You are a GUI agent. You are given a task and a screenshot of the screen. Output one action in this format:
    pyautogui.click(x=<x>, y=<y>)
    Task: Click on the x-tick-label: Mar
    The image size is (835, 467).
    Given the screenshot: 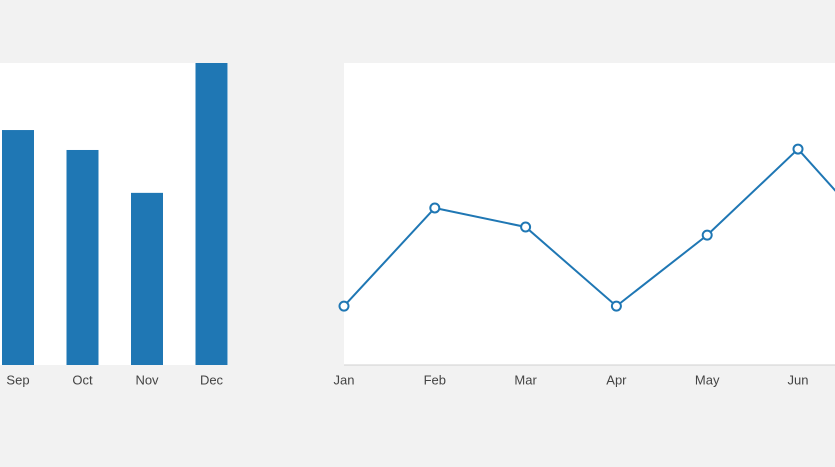 What is the action you would take?
    pyautogui.click(x=525, y=379)
    